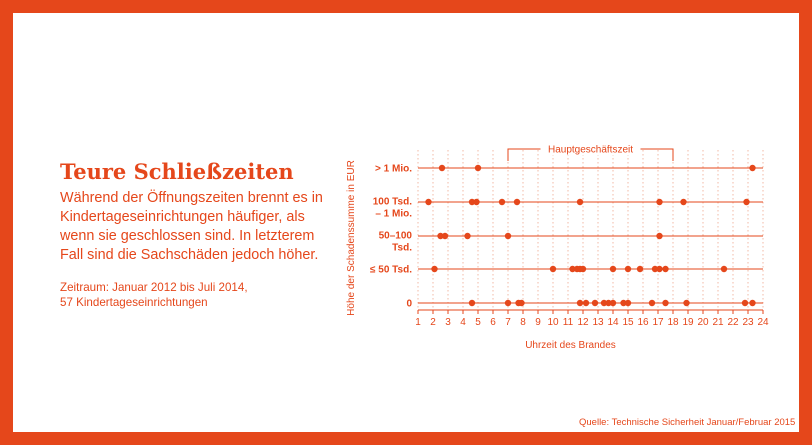  Describe the element at coordinates (396, 236) in the screenshot. I see `category-label: 50–100` at that location.